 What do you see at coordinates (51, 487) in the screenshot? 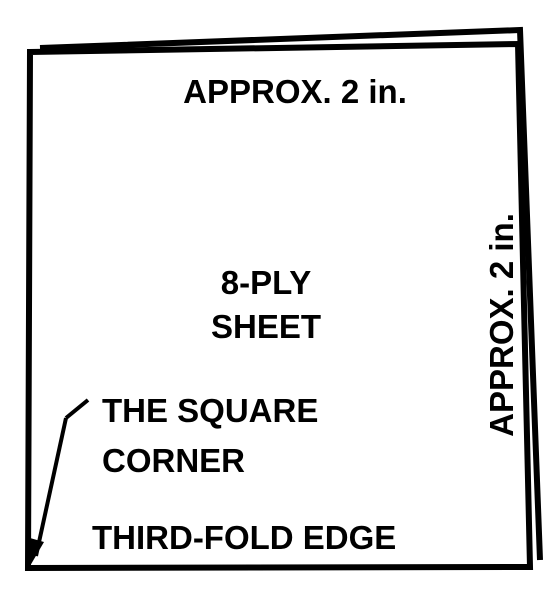
I see `corner-pointer-line-long` at bounding box center [51, 487].